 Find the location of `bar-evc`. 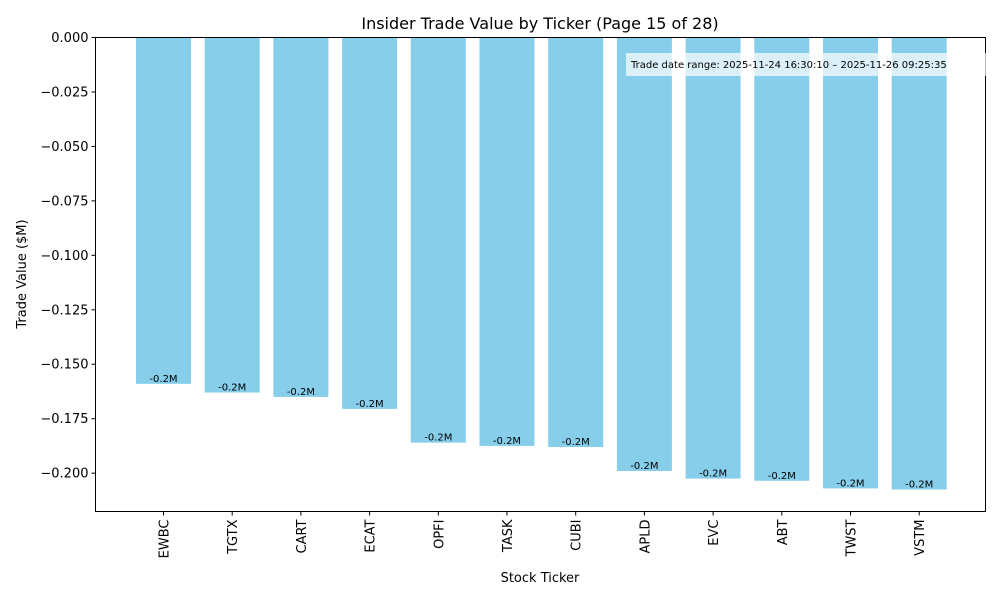

bar-evc is located at coordinates (713, 258).